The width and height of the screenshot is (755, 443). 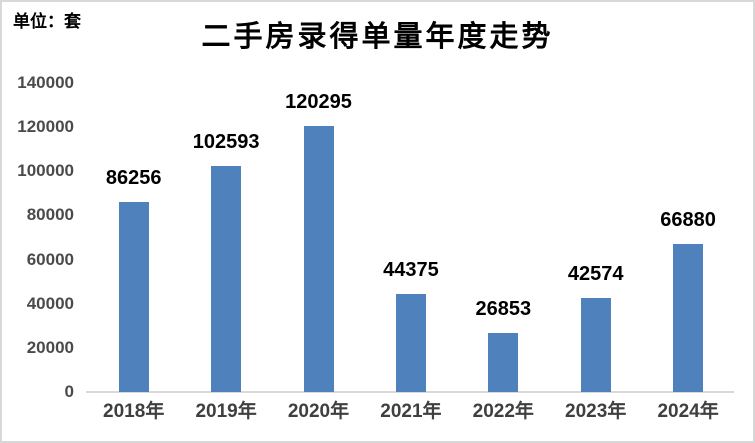 I want to click on chart-title: 二手房录得单量年度走势, so click(x=377, y=37).